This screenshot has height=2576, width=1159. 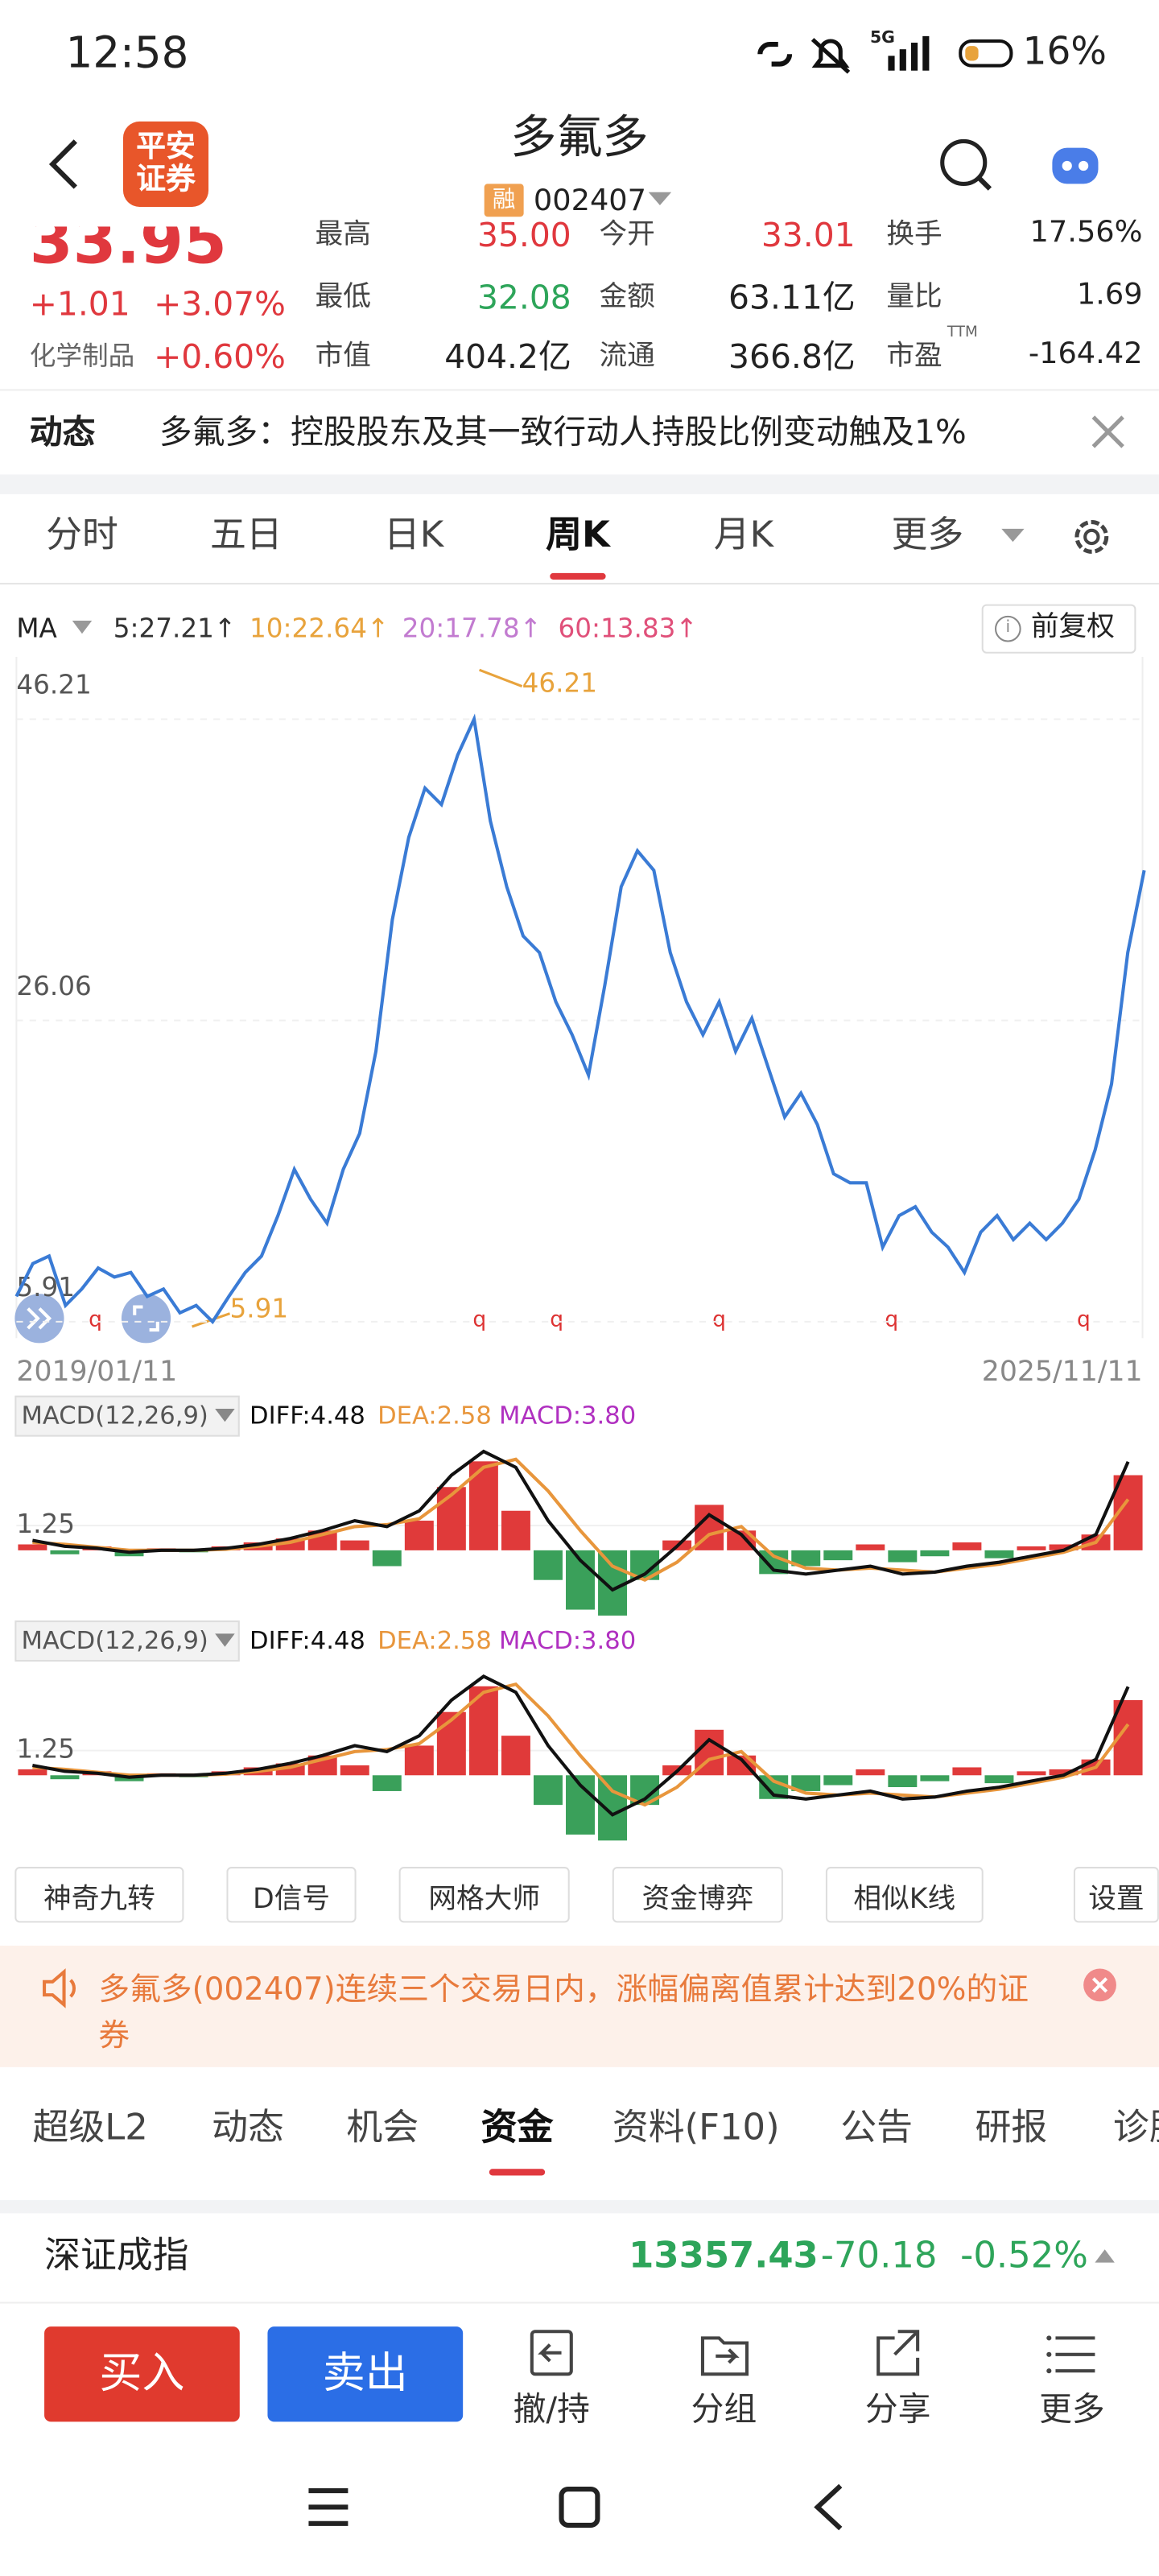 I want to click on tool-button: 资金博弈, so click(x=697, y=1895).